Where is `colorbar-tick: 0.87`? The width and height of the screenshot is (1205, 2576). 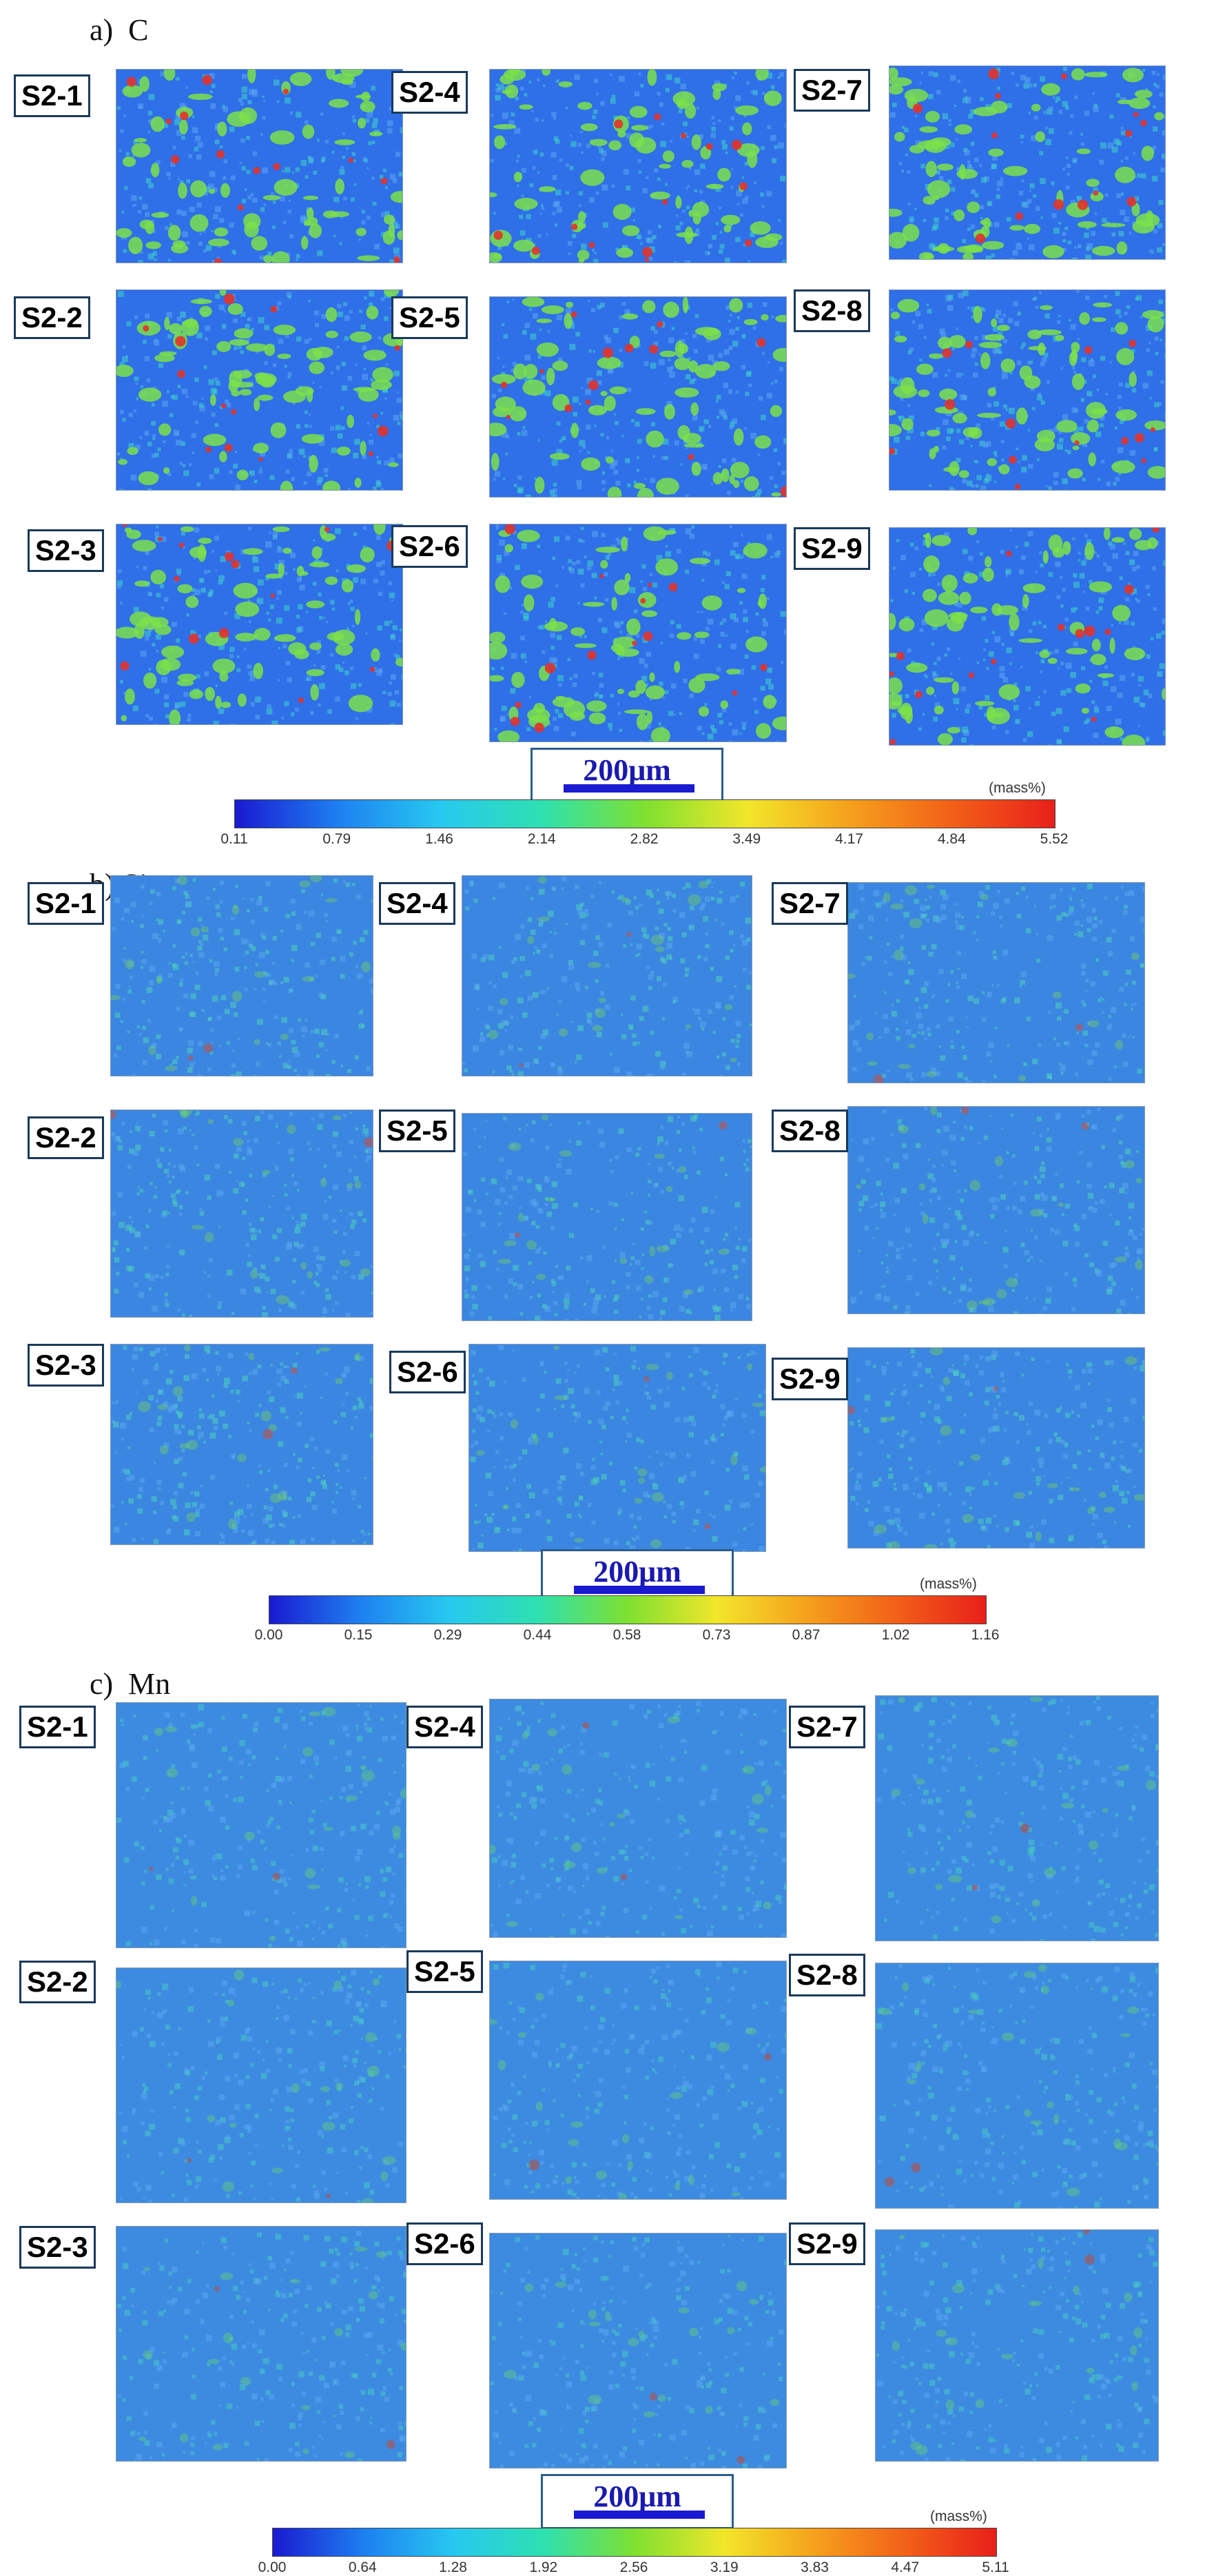
colorbar-tick: 0.87 is located at coordinates (806, 1635).